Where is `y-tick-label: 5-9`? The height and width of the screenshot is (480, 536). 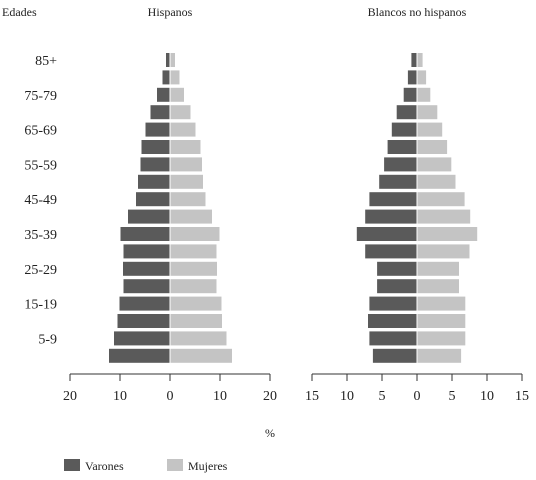
y-tick-label: 5-9 is located at coordinates (47, 339).